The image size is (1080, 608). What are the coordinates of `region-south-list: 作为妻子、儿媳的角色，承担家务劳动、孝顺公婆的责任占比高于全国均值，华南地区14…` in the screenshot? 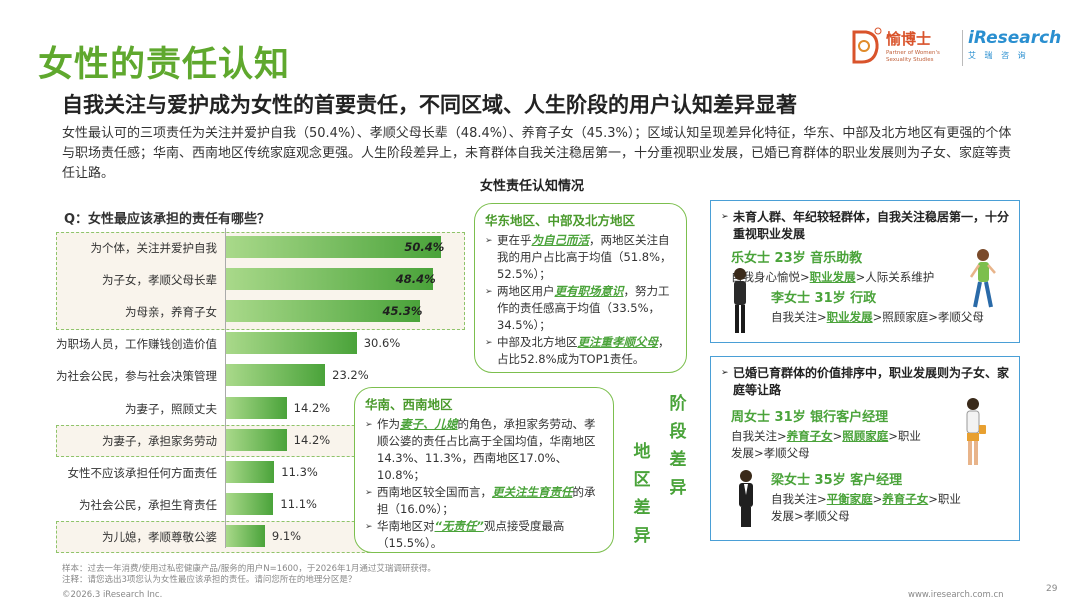 It's located at (484, 484).